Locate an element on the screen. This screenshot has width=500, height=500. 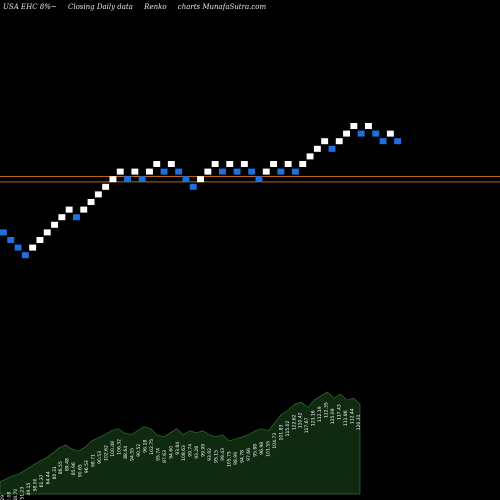
volume-label: 102.62 is located at coordinates (107, 453).